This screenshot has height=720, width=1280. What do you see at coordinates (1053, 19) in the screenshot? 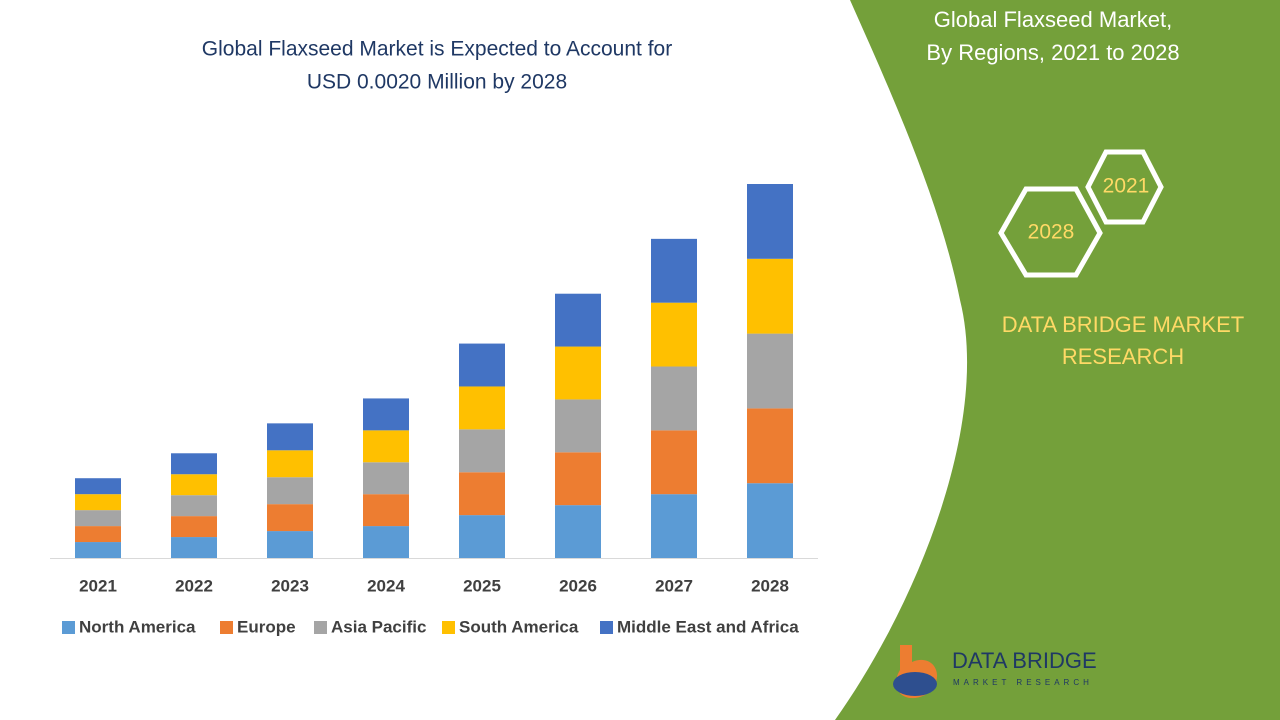
I see `panel-title: Global Flaxseed Market,` at bounding box center [1053, 19].